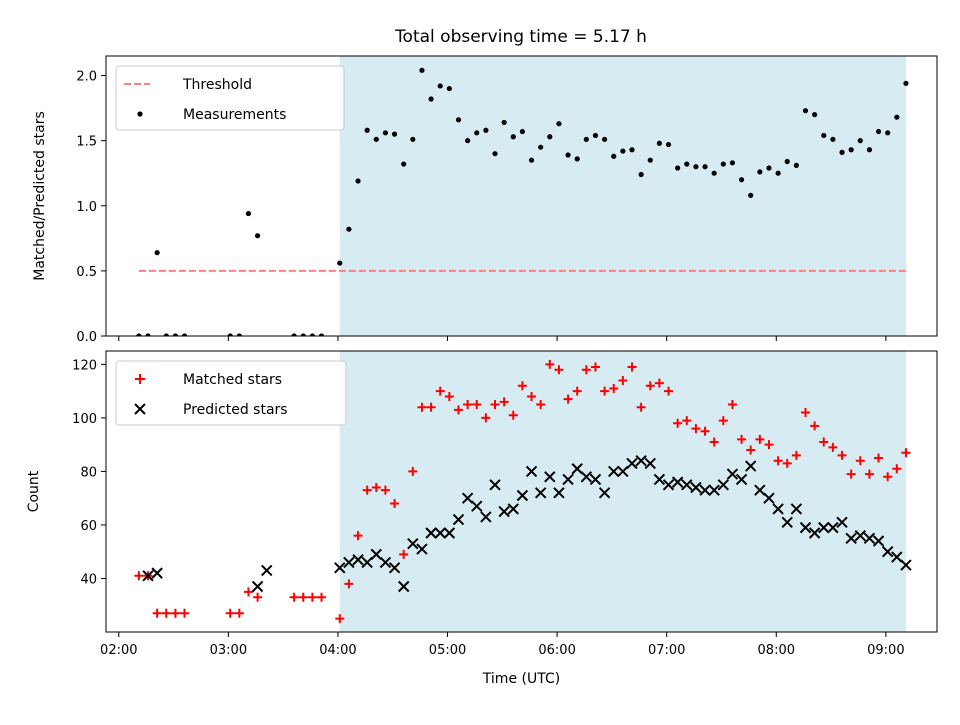 Image resolution: width=960 pixels, height=725 pixels. Describe the element at coordinates (84, 365) in the screenshot. I see `y-tick-label: 120` at that location.